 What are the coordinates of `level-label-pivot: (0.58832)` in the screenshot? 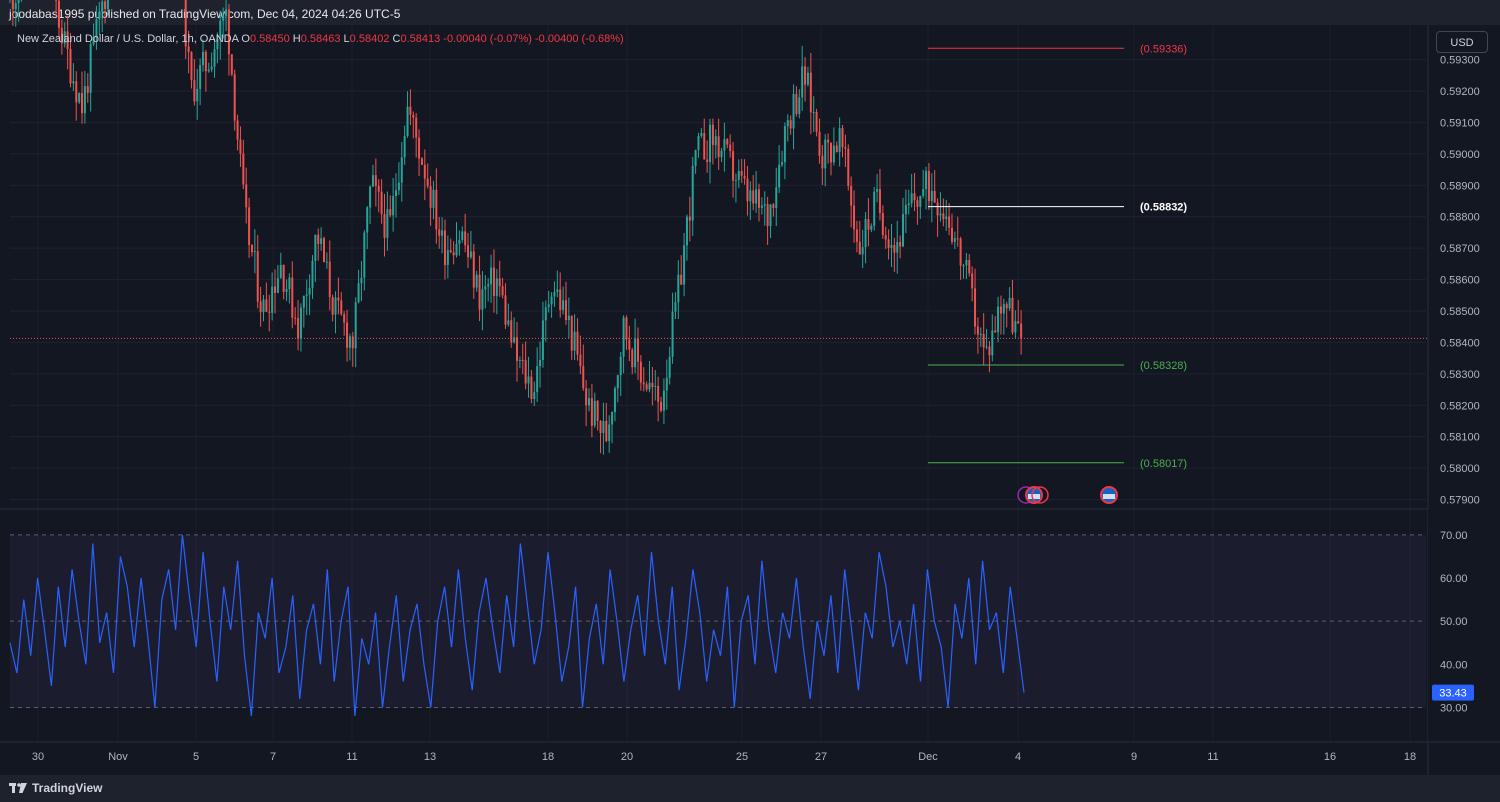 It's located at (1163, 208).